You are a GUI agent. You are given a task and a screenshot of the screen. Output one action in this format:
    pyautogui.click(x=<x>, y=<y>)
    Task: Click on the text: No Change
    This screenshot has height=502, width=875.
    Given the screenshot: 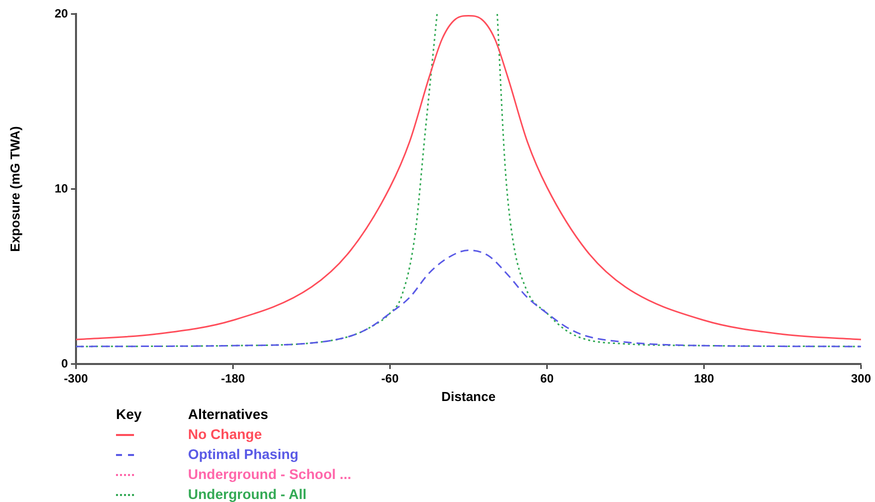 What is the action you would take?
    pyautogui.click(x=225, y=434)
    